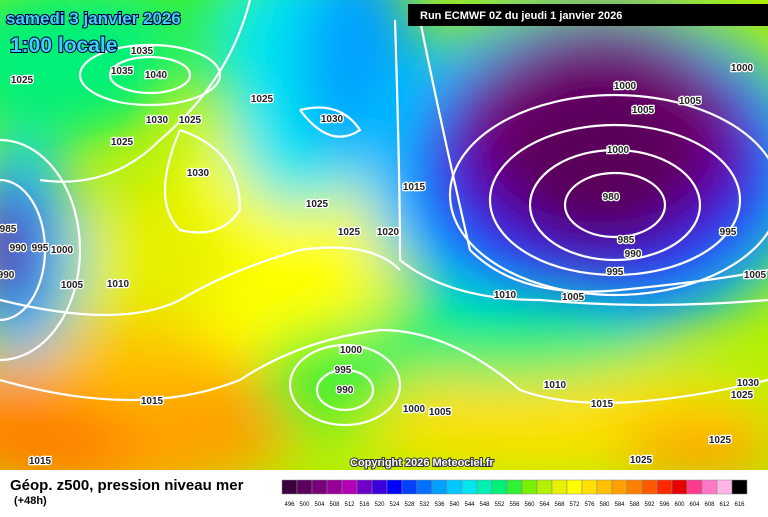 The image size is (768, 517). Describe the element at coordinates (142, 51) in the screenshot. I see `isobar-label: 1035` at that location.